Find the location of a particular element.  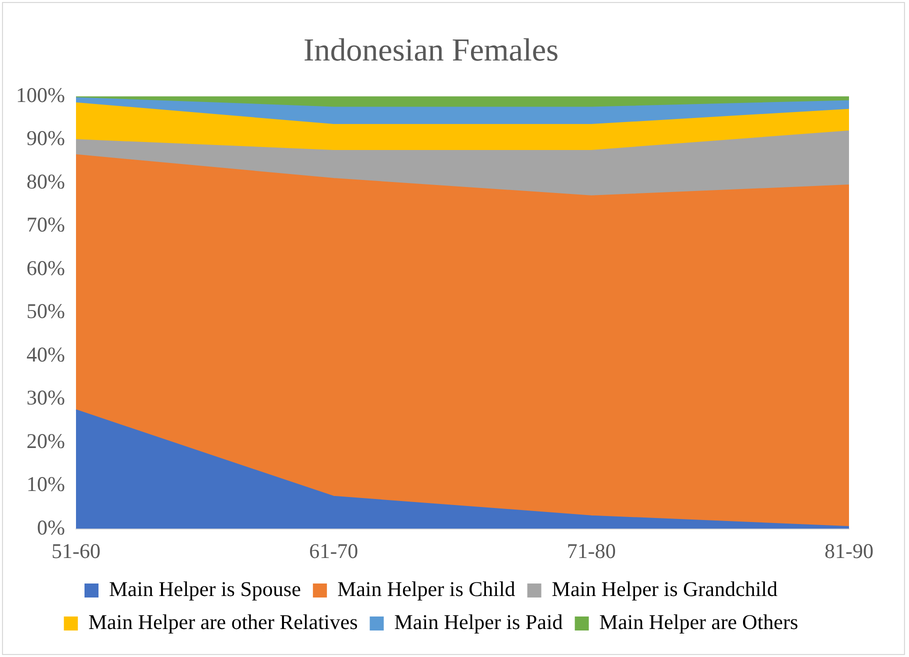

y-tick-label: 30% is located at coordinates (45, 398).